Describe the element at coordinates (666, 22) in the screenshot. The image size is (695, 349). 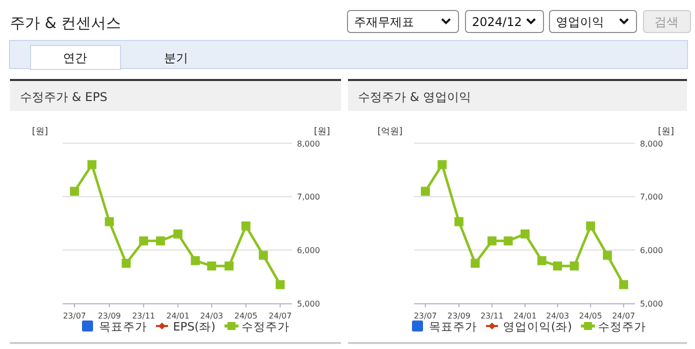
I see `text: 검색` at that location.